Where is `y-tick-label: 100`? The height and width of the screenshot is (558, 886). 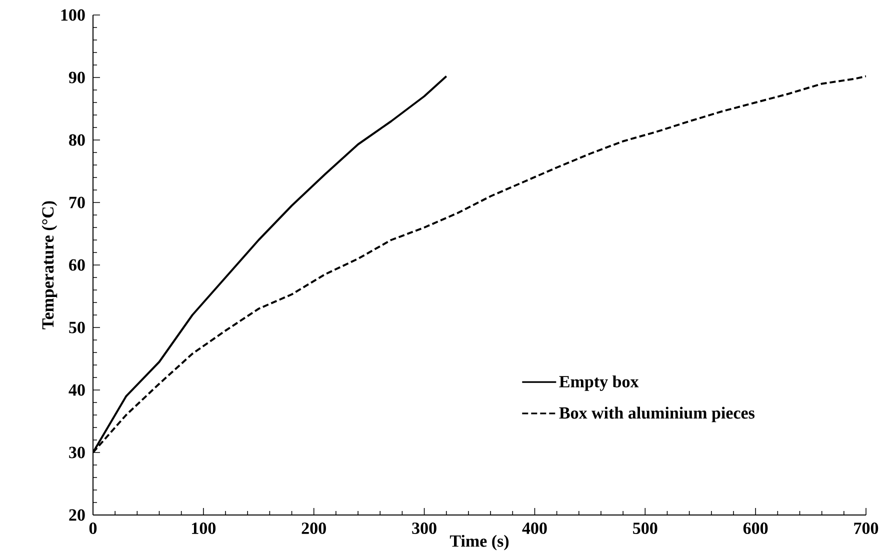
y-tick-label: 100 is located at coordinates (73, 15).